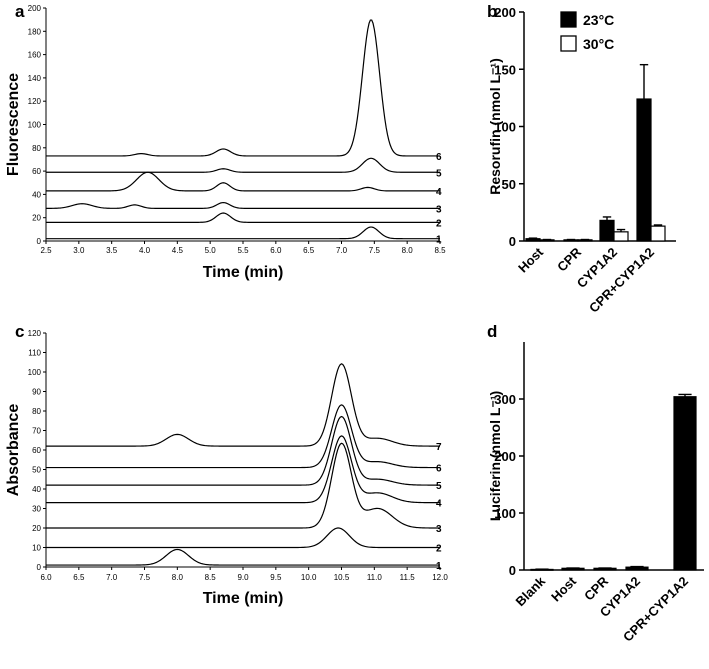  What do you see at coordinates (35, 333) in the screenshot?
I see `y-tick-label: 120` at bounding box center [35, 333].